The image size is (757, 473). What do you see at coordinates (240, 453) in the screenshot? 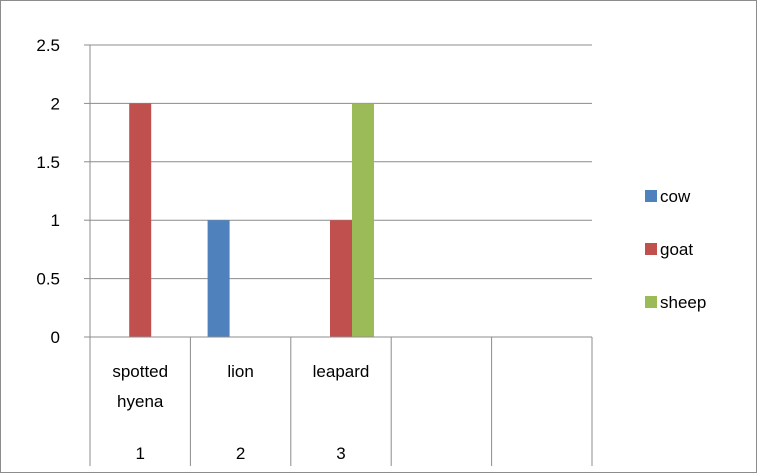
I see `x-category-index: 2` at bounding box center [240, 453].